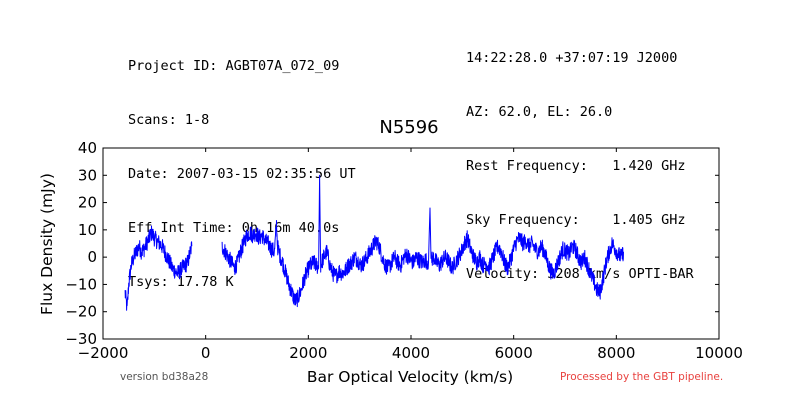  Describe the element at coordinates (87, 230) in the screenshot. I see `y-tick-label: 10` at that location.